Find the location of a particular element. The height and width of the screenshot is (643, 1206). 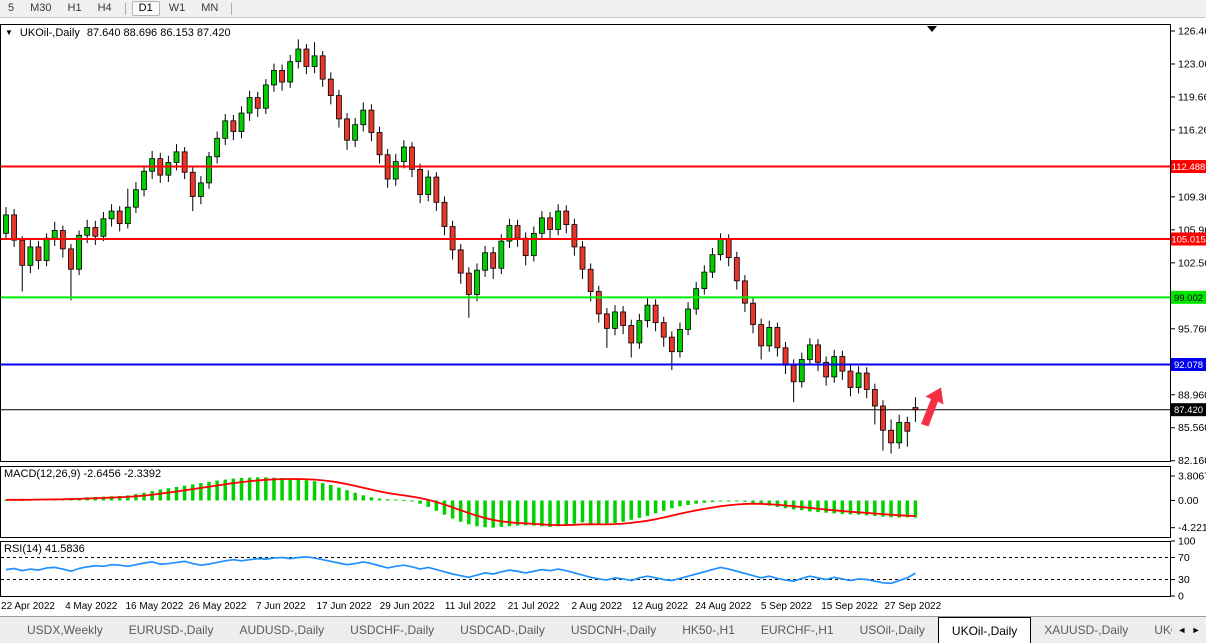

svg-text: 0 is located at coordinates (1181, 597).